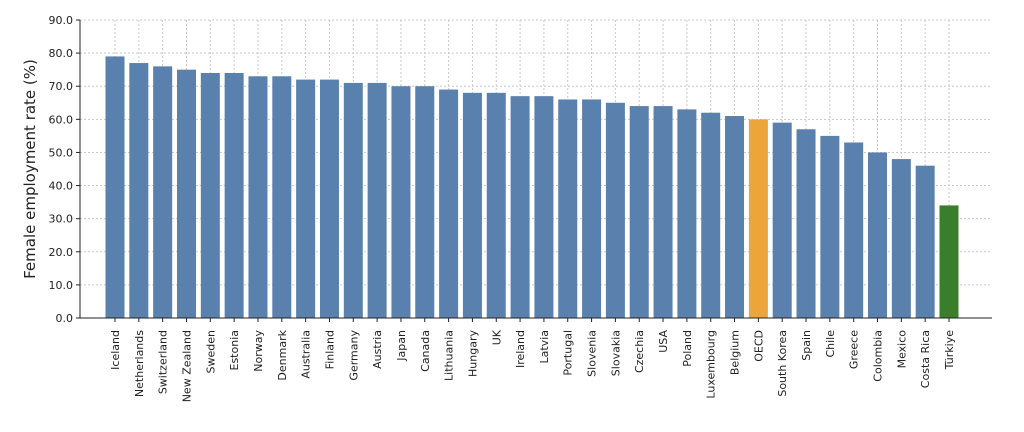 The image size is (1024, 432). What do you see at coordinates (306, 198) in the screenshot?
I see `bar-australia` at bounding box center [306, 198].